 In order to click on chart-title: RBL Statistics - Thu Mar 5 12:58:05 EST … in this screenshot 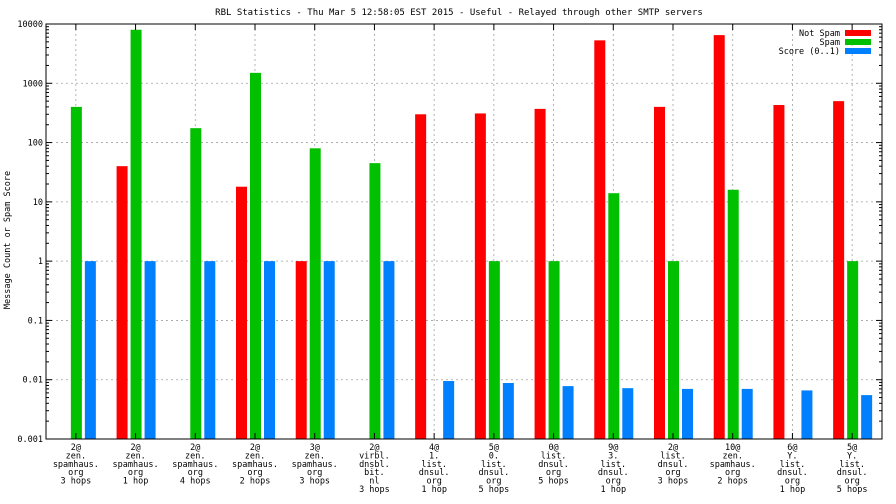, I will do `click(459, 13)`.